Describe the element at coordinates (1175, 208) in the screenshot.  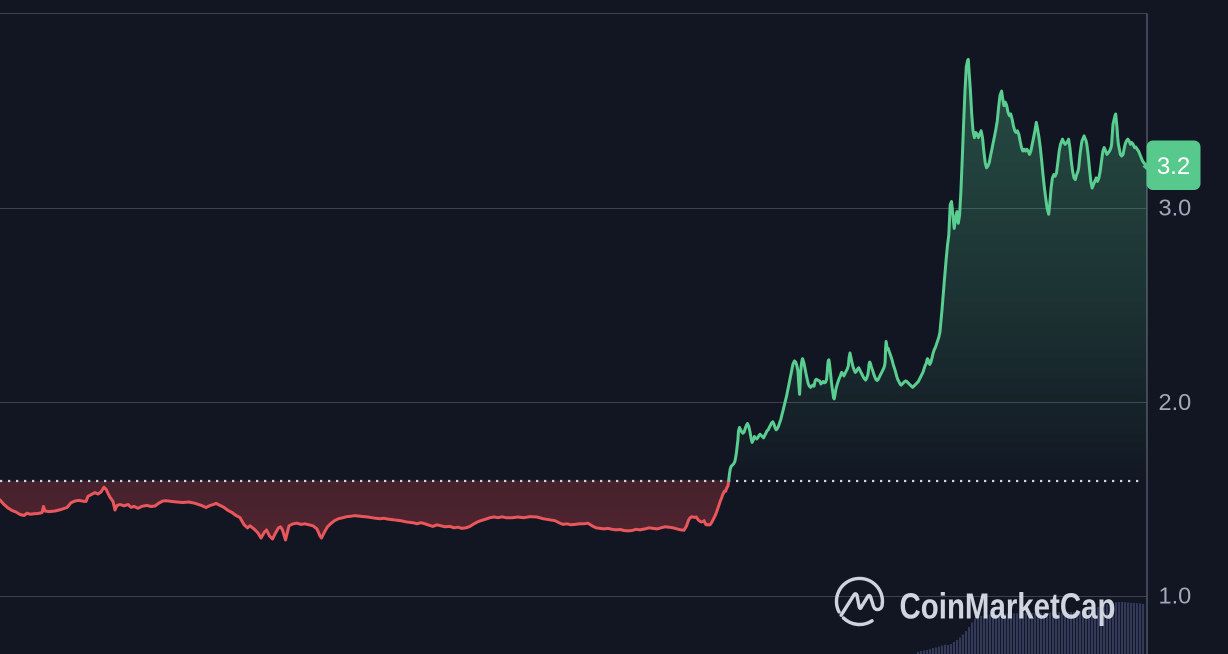
I see `svg-text: 3.0` at that location.